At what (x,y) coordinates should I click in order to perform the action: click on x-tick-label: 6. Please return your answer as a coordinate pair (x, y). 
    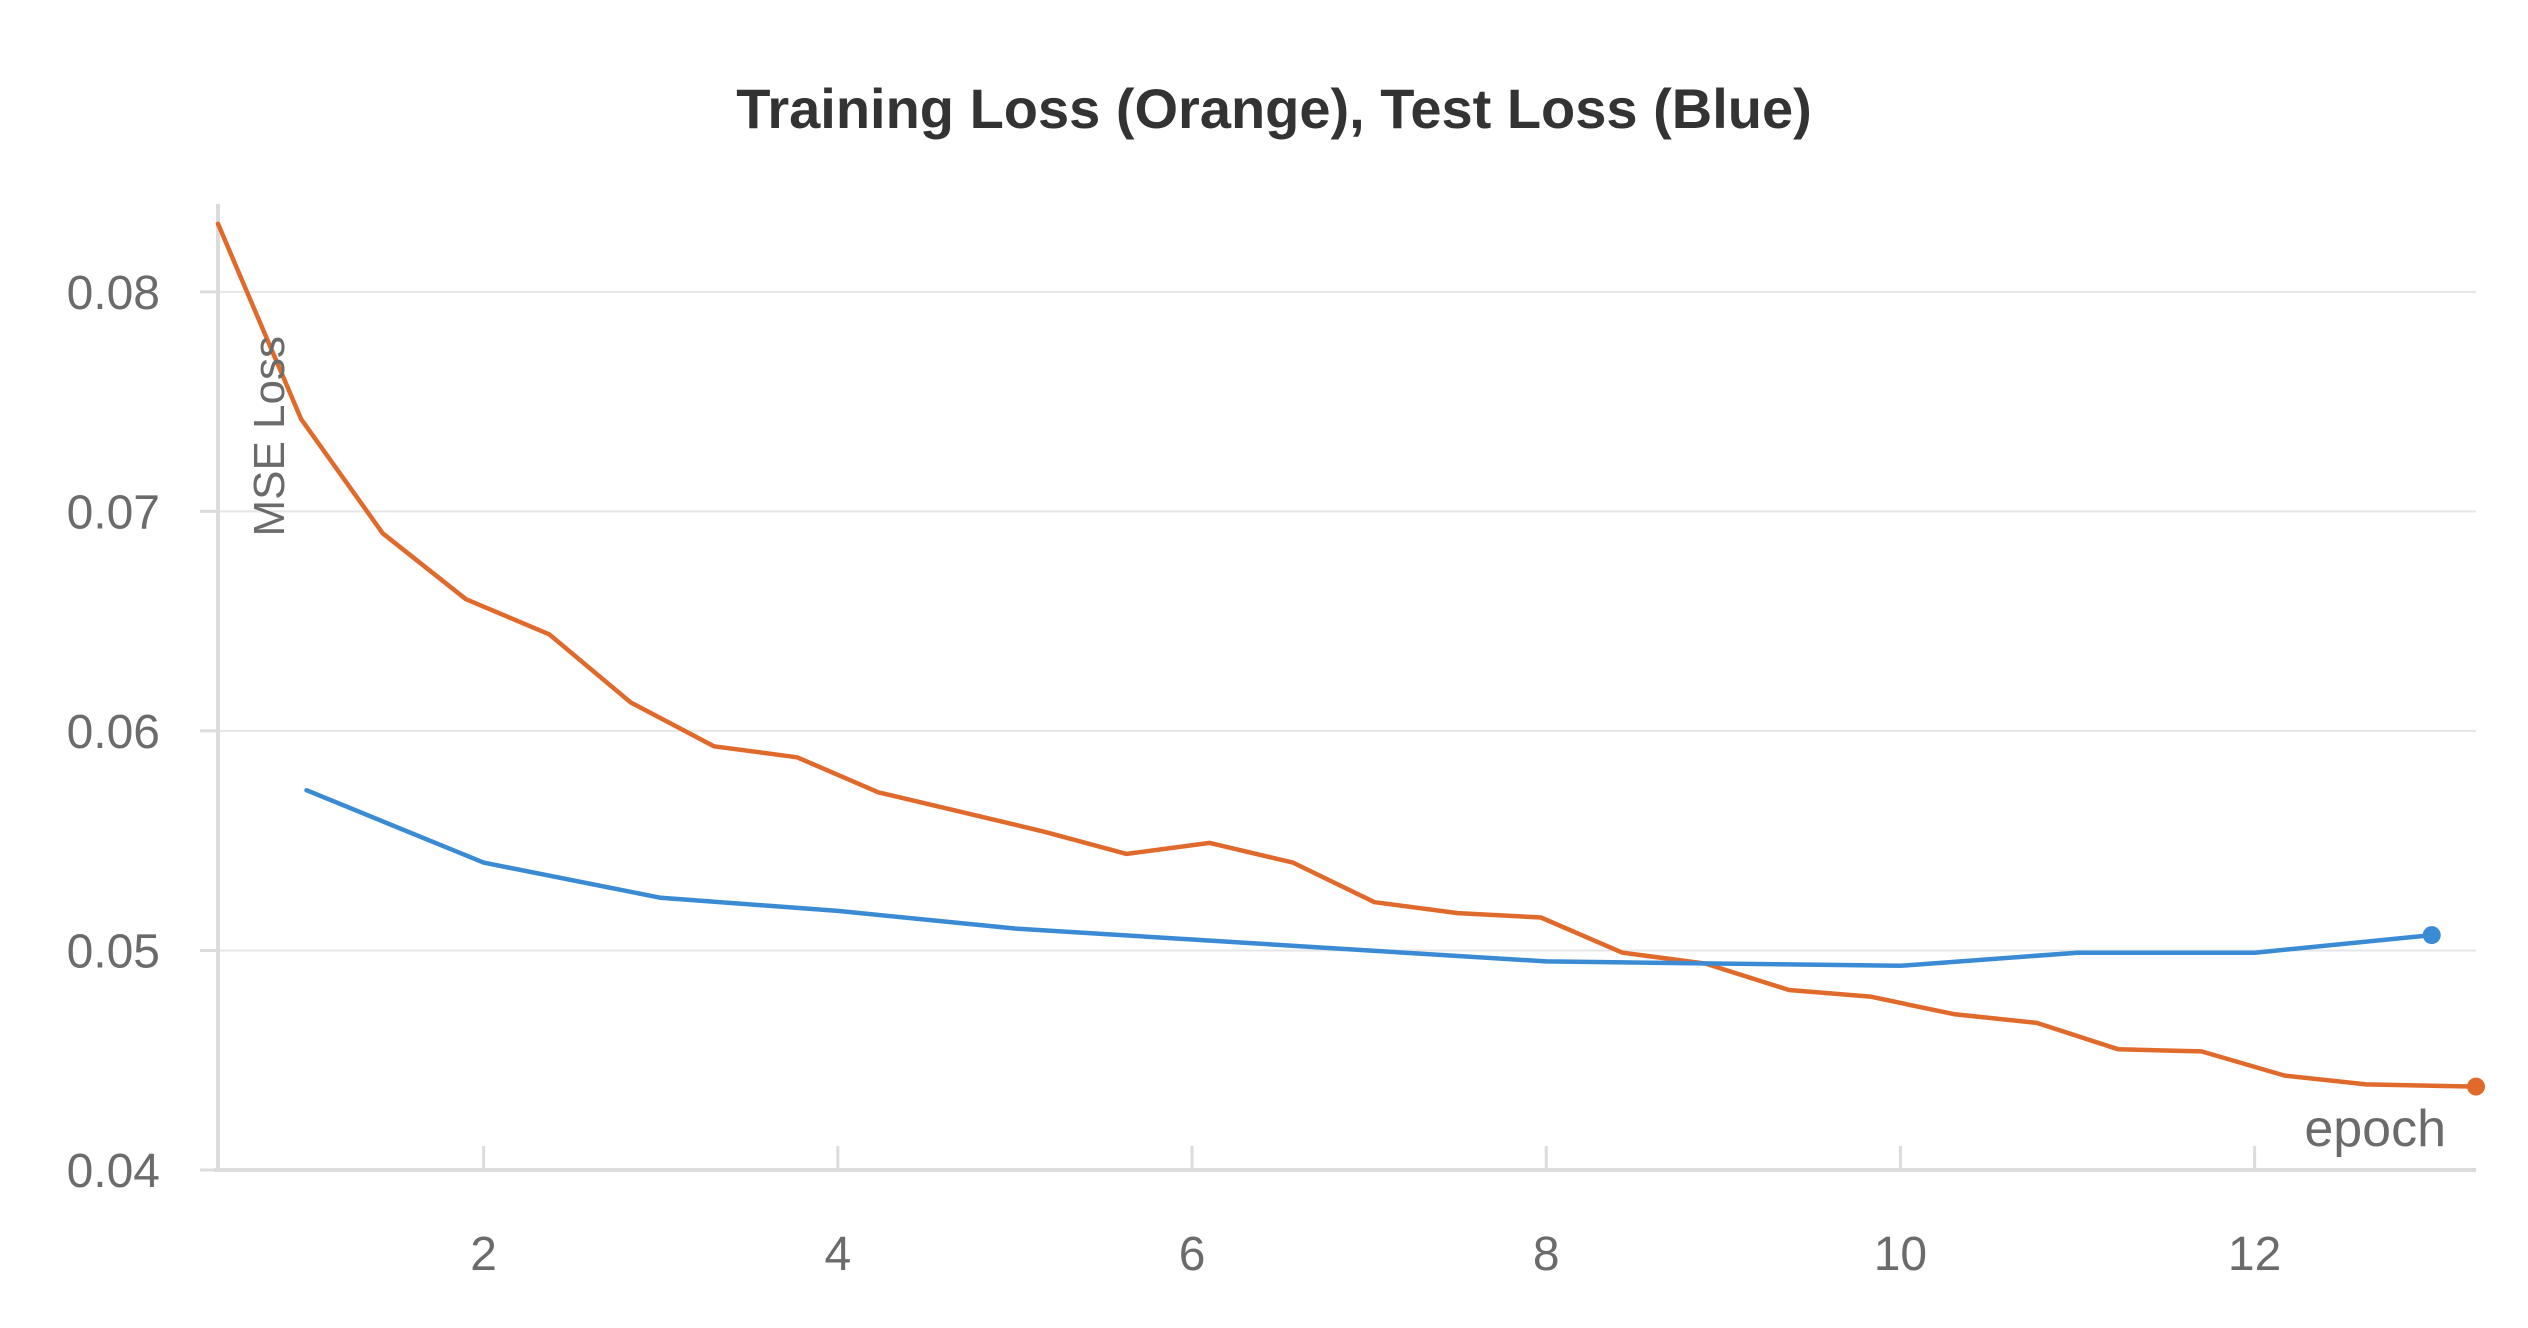
    Looking at the image, I should click on (1192, 1254).